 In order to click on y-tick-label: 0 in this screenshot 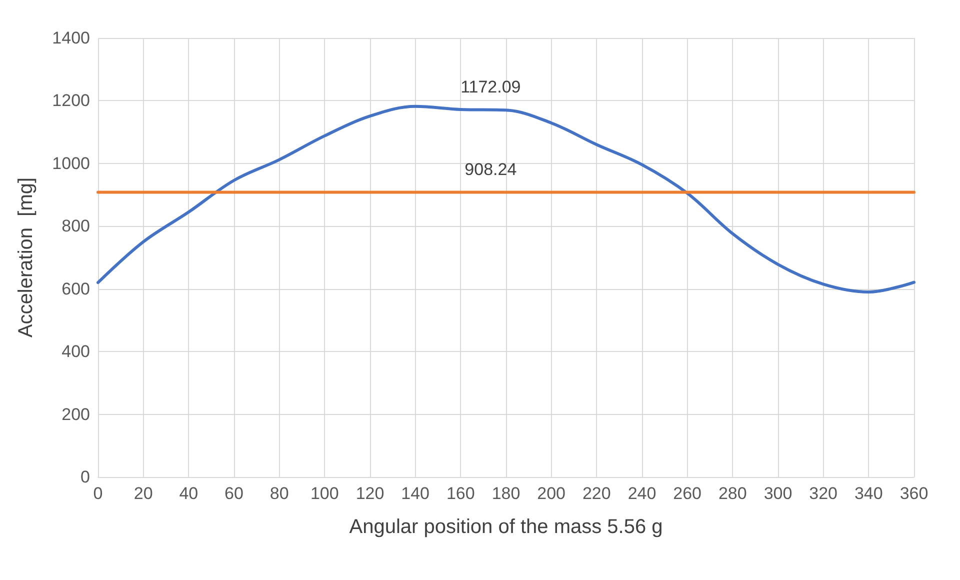, I will do `click(85, 477)`.